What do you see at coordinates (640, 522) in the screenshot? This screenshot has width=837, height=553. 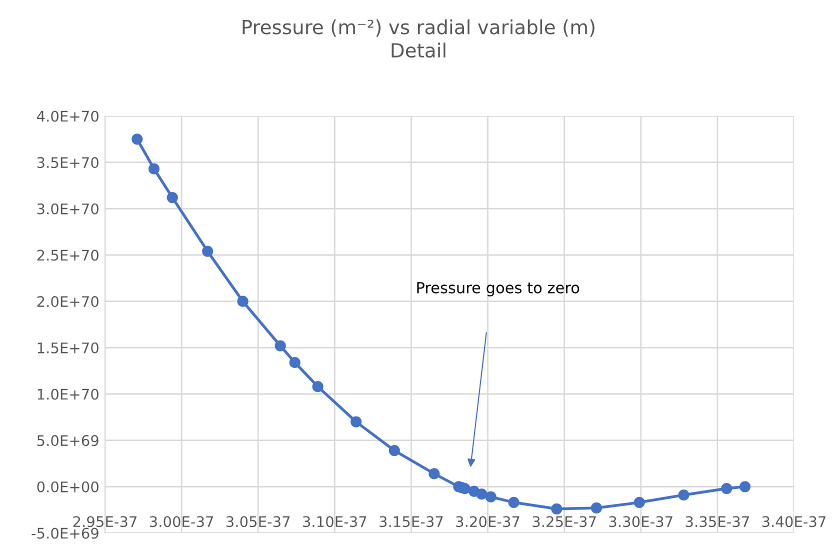 I see `x-tick-label: 3.30E-37` at bounding box center [640, 522].